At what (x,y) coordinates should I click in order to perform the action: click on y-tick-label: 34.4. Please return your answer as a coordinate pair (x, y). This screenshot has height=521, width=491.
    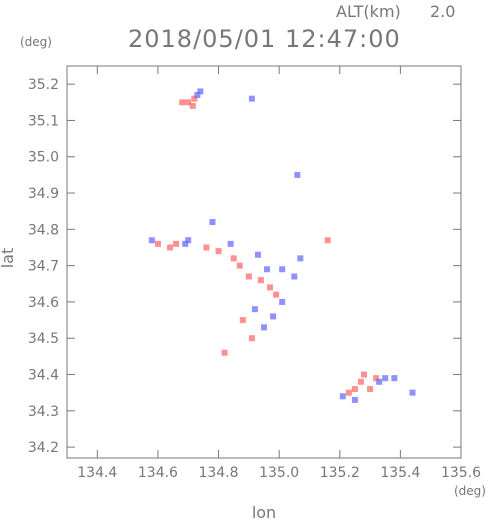
    Looking at the image, I should click on (43, 376).